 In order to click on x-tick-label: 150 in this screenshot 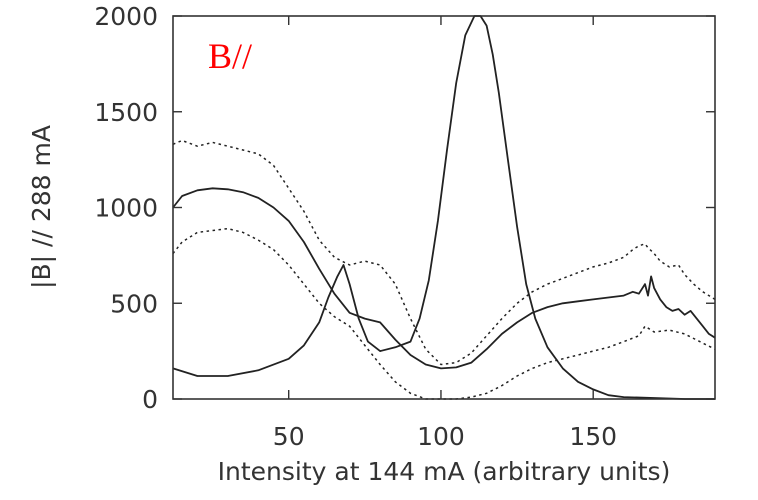, I will do `click(593, 436)`.